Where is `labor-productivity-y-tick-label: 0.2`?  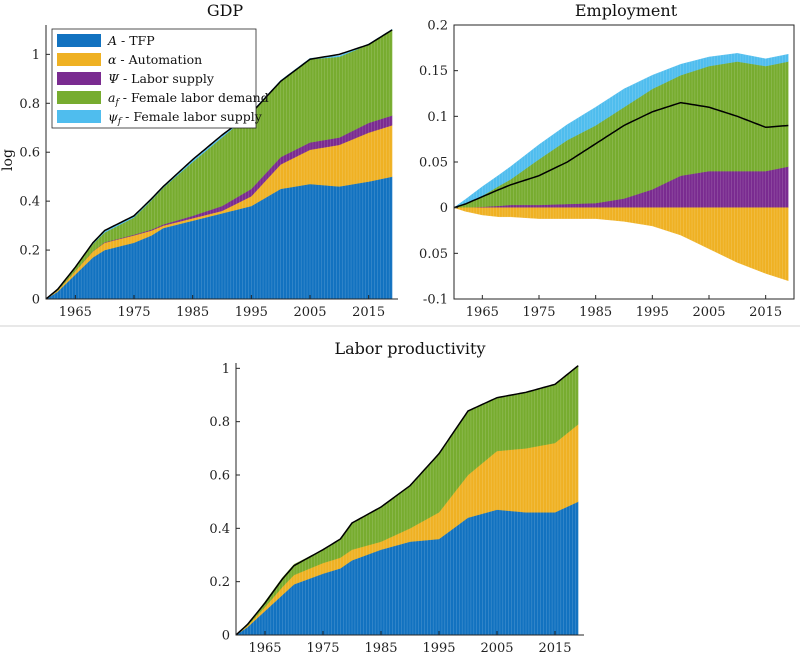
labor-productivity-y-tick-label: 0.2 is located at coordinates (219, 582).